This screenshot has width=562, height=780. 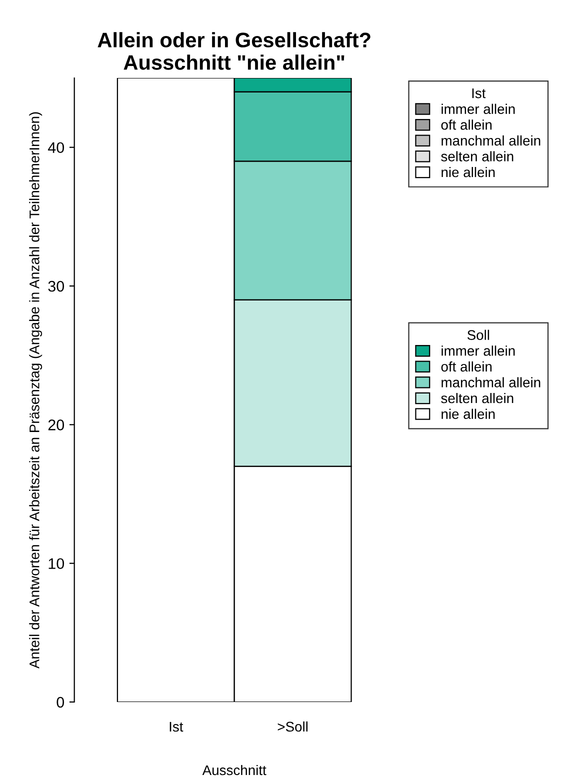 I want to click on chart-title: Allein oder in Gesellschaft? Ausschnitt "nie allein", so click(x=234, y=51).